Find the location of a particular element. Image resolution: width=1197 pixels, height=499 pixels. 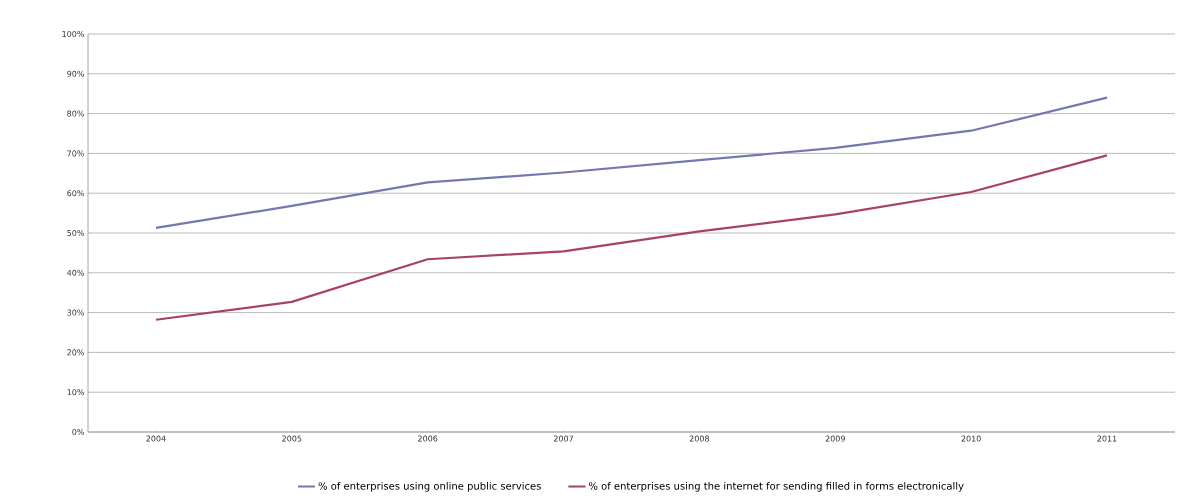

y-tick-label: 100% is located at coordinates (73, 34).